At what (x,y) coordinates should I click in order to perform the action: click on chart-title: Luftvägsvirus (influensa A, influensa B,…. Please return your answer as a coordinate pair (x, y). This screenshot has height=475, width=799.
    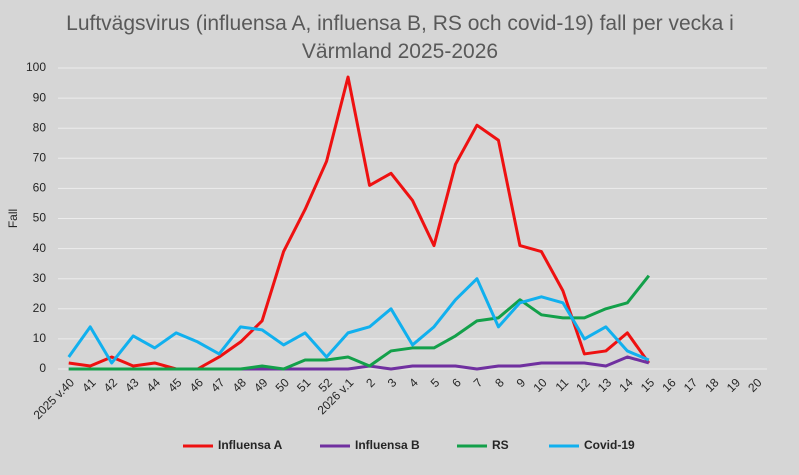
    Looking at the image, I should click on (400, 37).